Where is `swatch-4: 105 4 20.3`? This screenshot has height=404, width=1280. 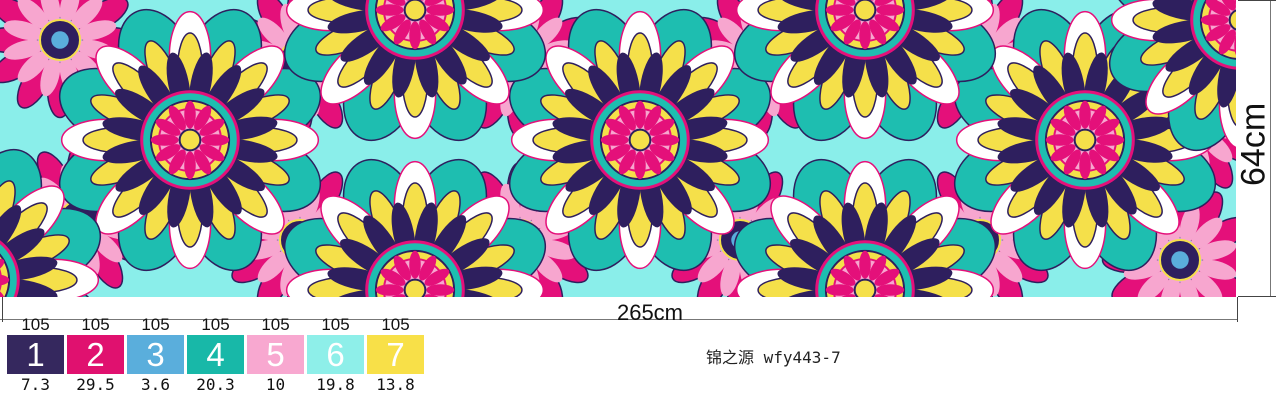 swatch-4: 105 4 20.3 is located at coordinates (215, 359).